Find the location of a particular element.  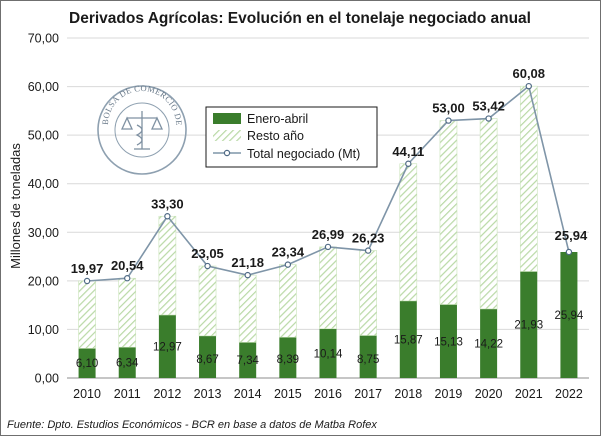

legend-swatch-resto-ano is located at coordinates (227, 135).